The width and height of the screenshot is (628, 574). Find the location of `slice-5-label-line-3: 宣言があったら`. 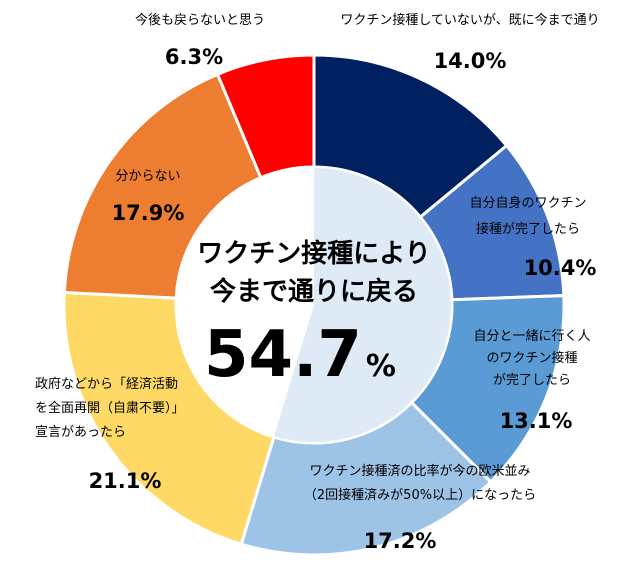

slice-5-label-line-3: 宣言があったら is located at coordinates (80, 432).